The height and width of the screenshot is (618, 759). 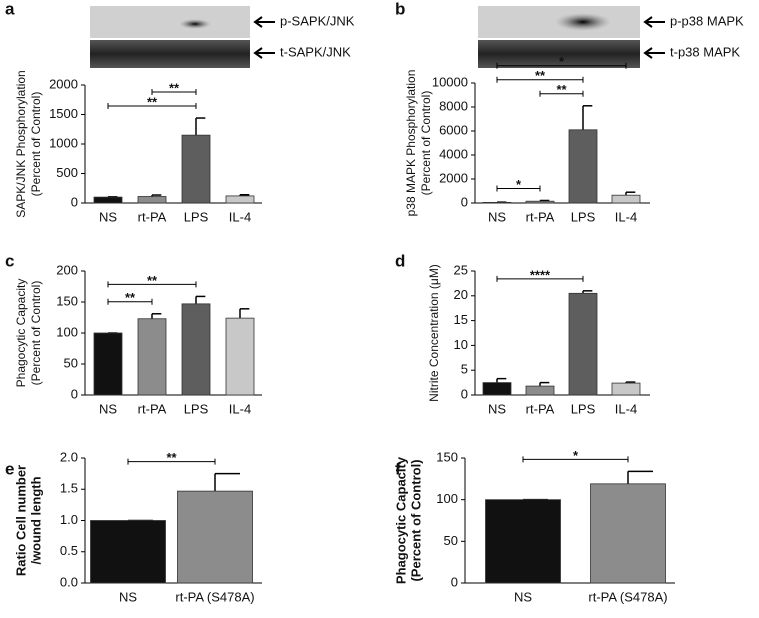 What do you see at coordinates (461, 344) in the screenshot?
I see `y-tick-label: 10` at bounding box center [461, 344].